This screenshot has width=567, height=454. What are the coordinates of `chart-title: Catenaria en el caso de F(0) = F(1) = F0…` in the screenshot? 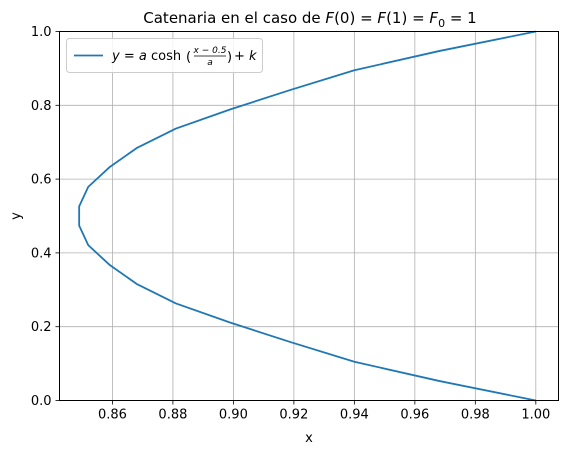 It's located at (309, 19).